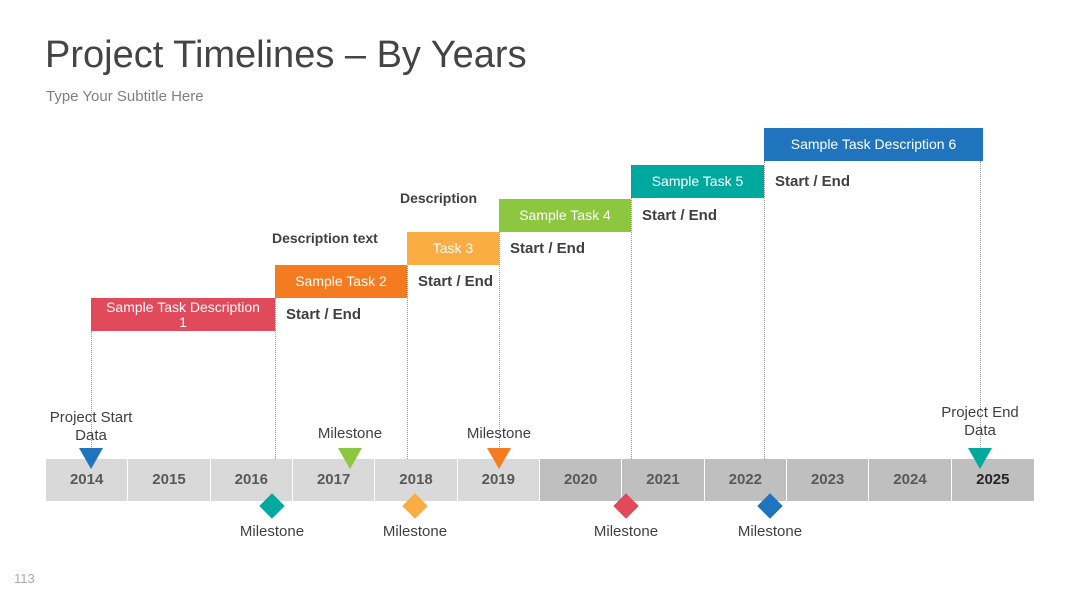  I want to click on year-cell: 2025, so click(992, 480).